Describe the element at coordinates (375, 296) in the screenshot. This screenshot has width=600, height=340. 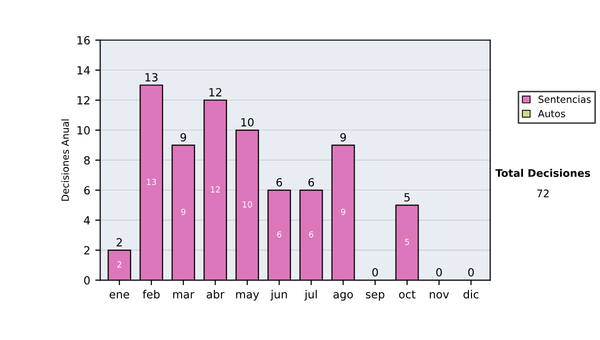
I see `x-tick-label: sep` at that location.